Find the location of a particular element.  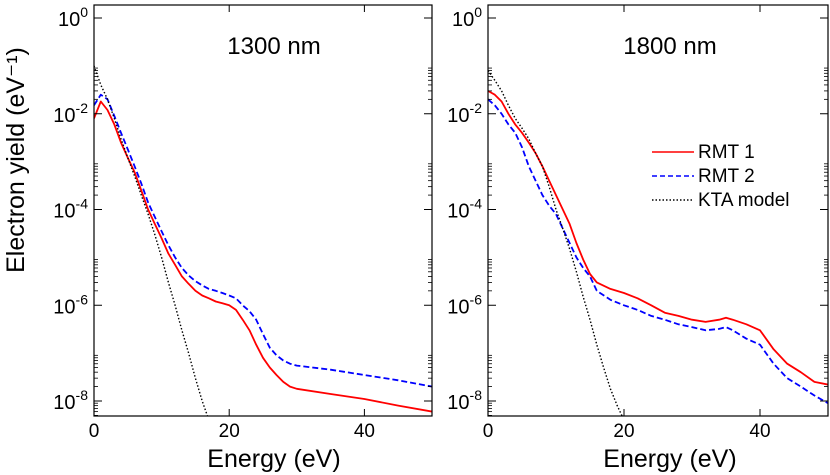

y-tick-label-1800-nm-2: 10⁻⁴ is located at coordinates (464, 209).